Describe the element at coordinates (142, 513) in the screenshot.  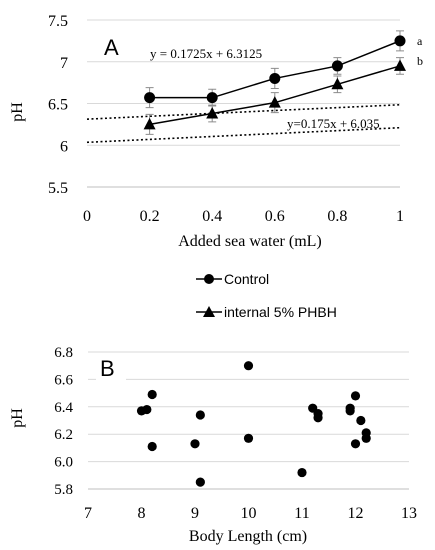
I see `panel-b-x-tick-8: 8` at that location.